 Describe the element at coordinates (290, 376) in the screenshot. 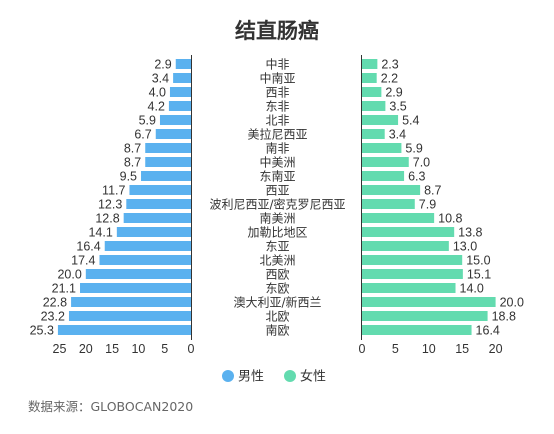

I see `legend-swatch-female` at that location.